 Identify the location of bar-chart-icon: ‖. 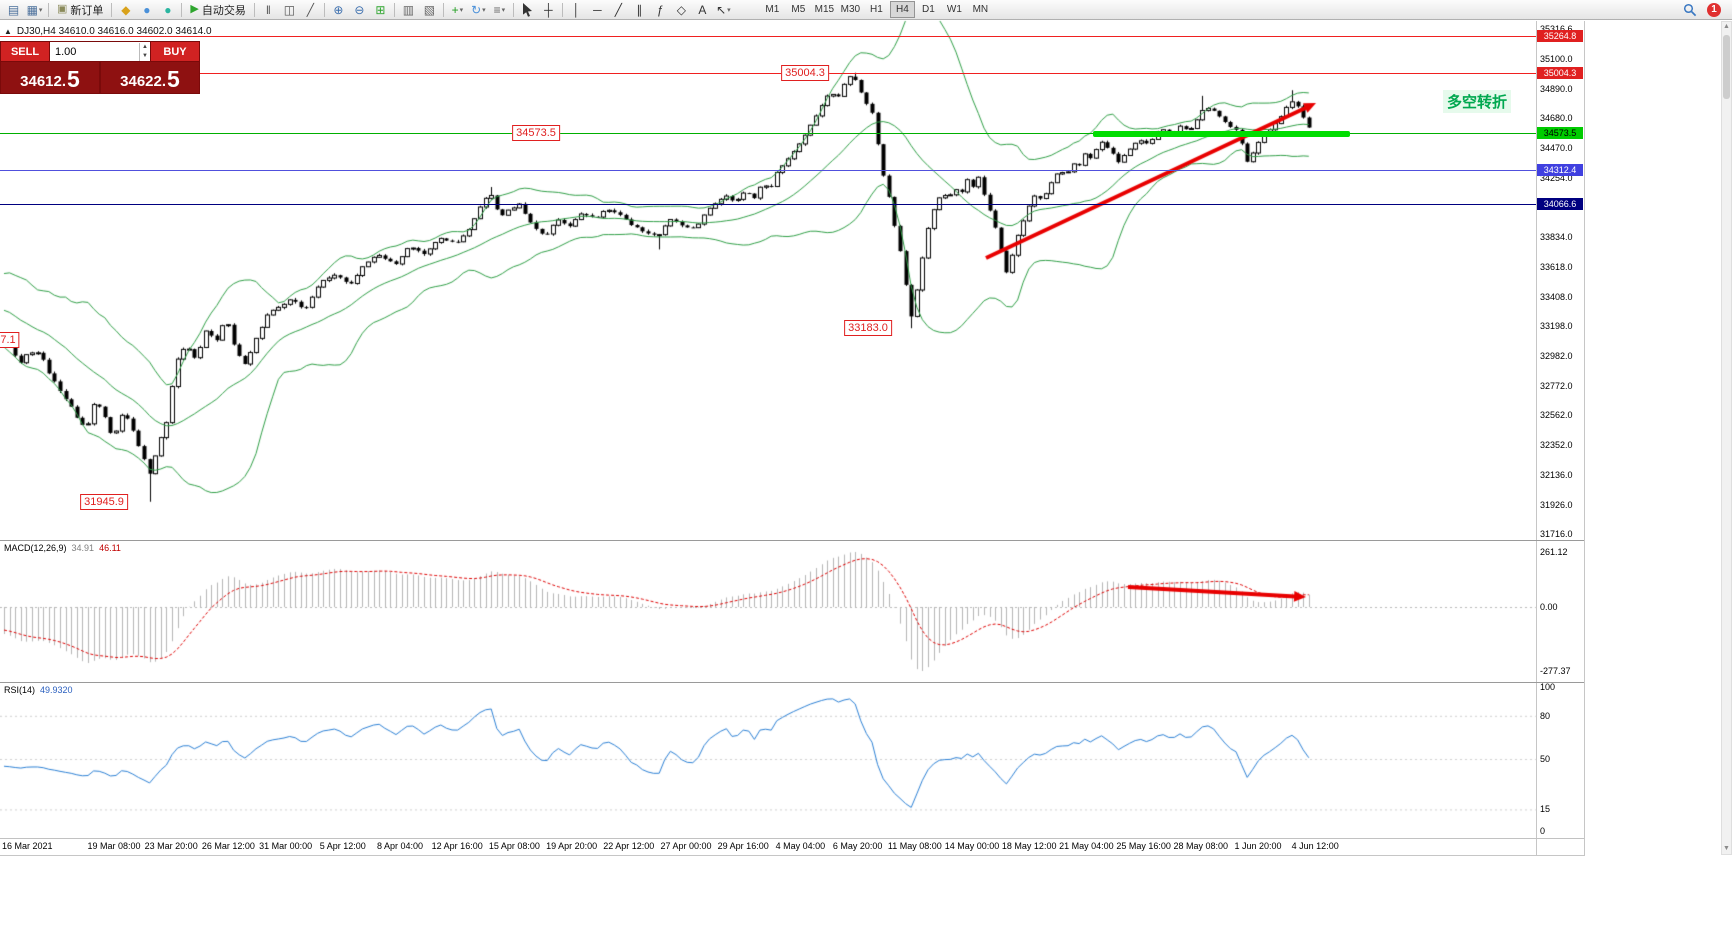
(268, 10).